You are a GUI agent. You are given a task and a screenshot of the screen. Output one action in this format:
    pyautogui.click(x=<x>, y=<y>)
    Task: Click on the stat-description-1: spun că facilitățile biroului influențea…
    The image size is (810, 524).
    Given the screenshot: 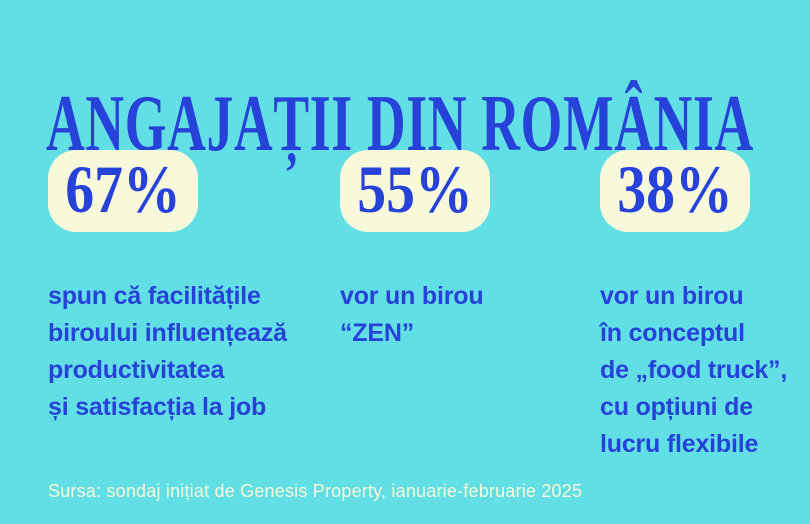 What is the action you would take?
    pyautogui.click(x=167, y=351)
    